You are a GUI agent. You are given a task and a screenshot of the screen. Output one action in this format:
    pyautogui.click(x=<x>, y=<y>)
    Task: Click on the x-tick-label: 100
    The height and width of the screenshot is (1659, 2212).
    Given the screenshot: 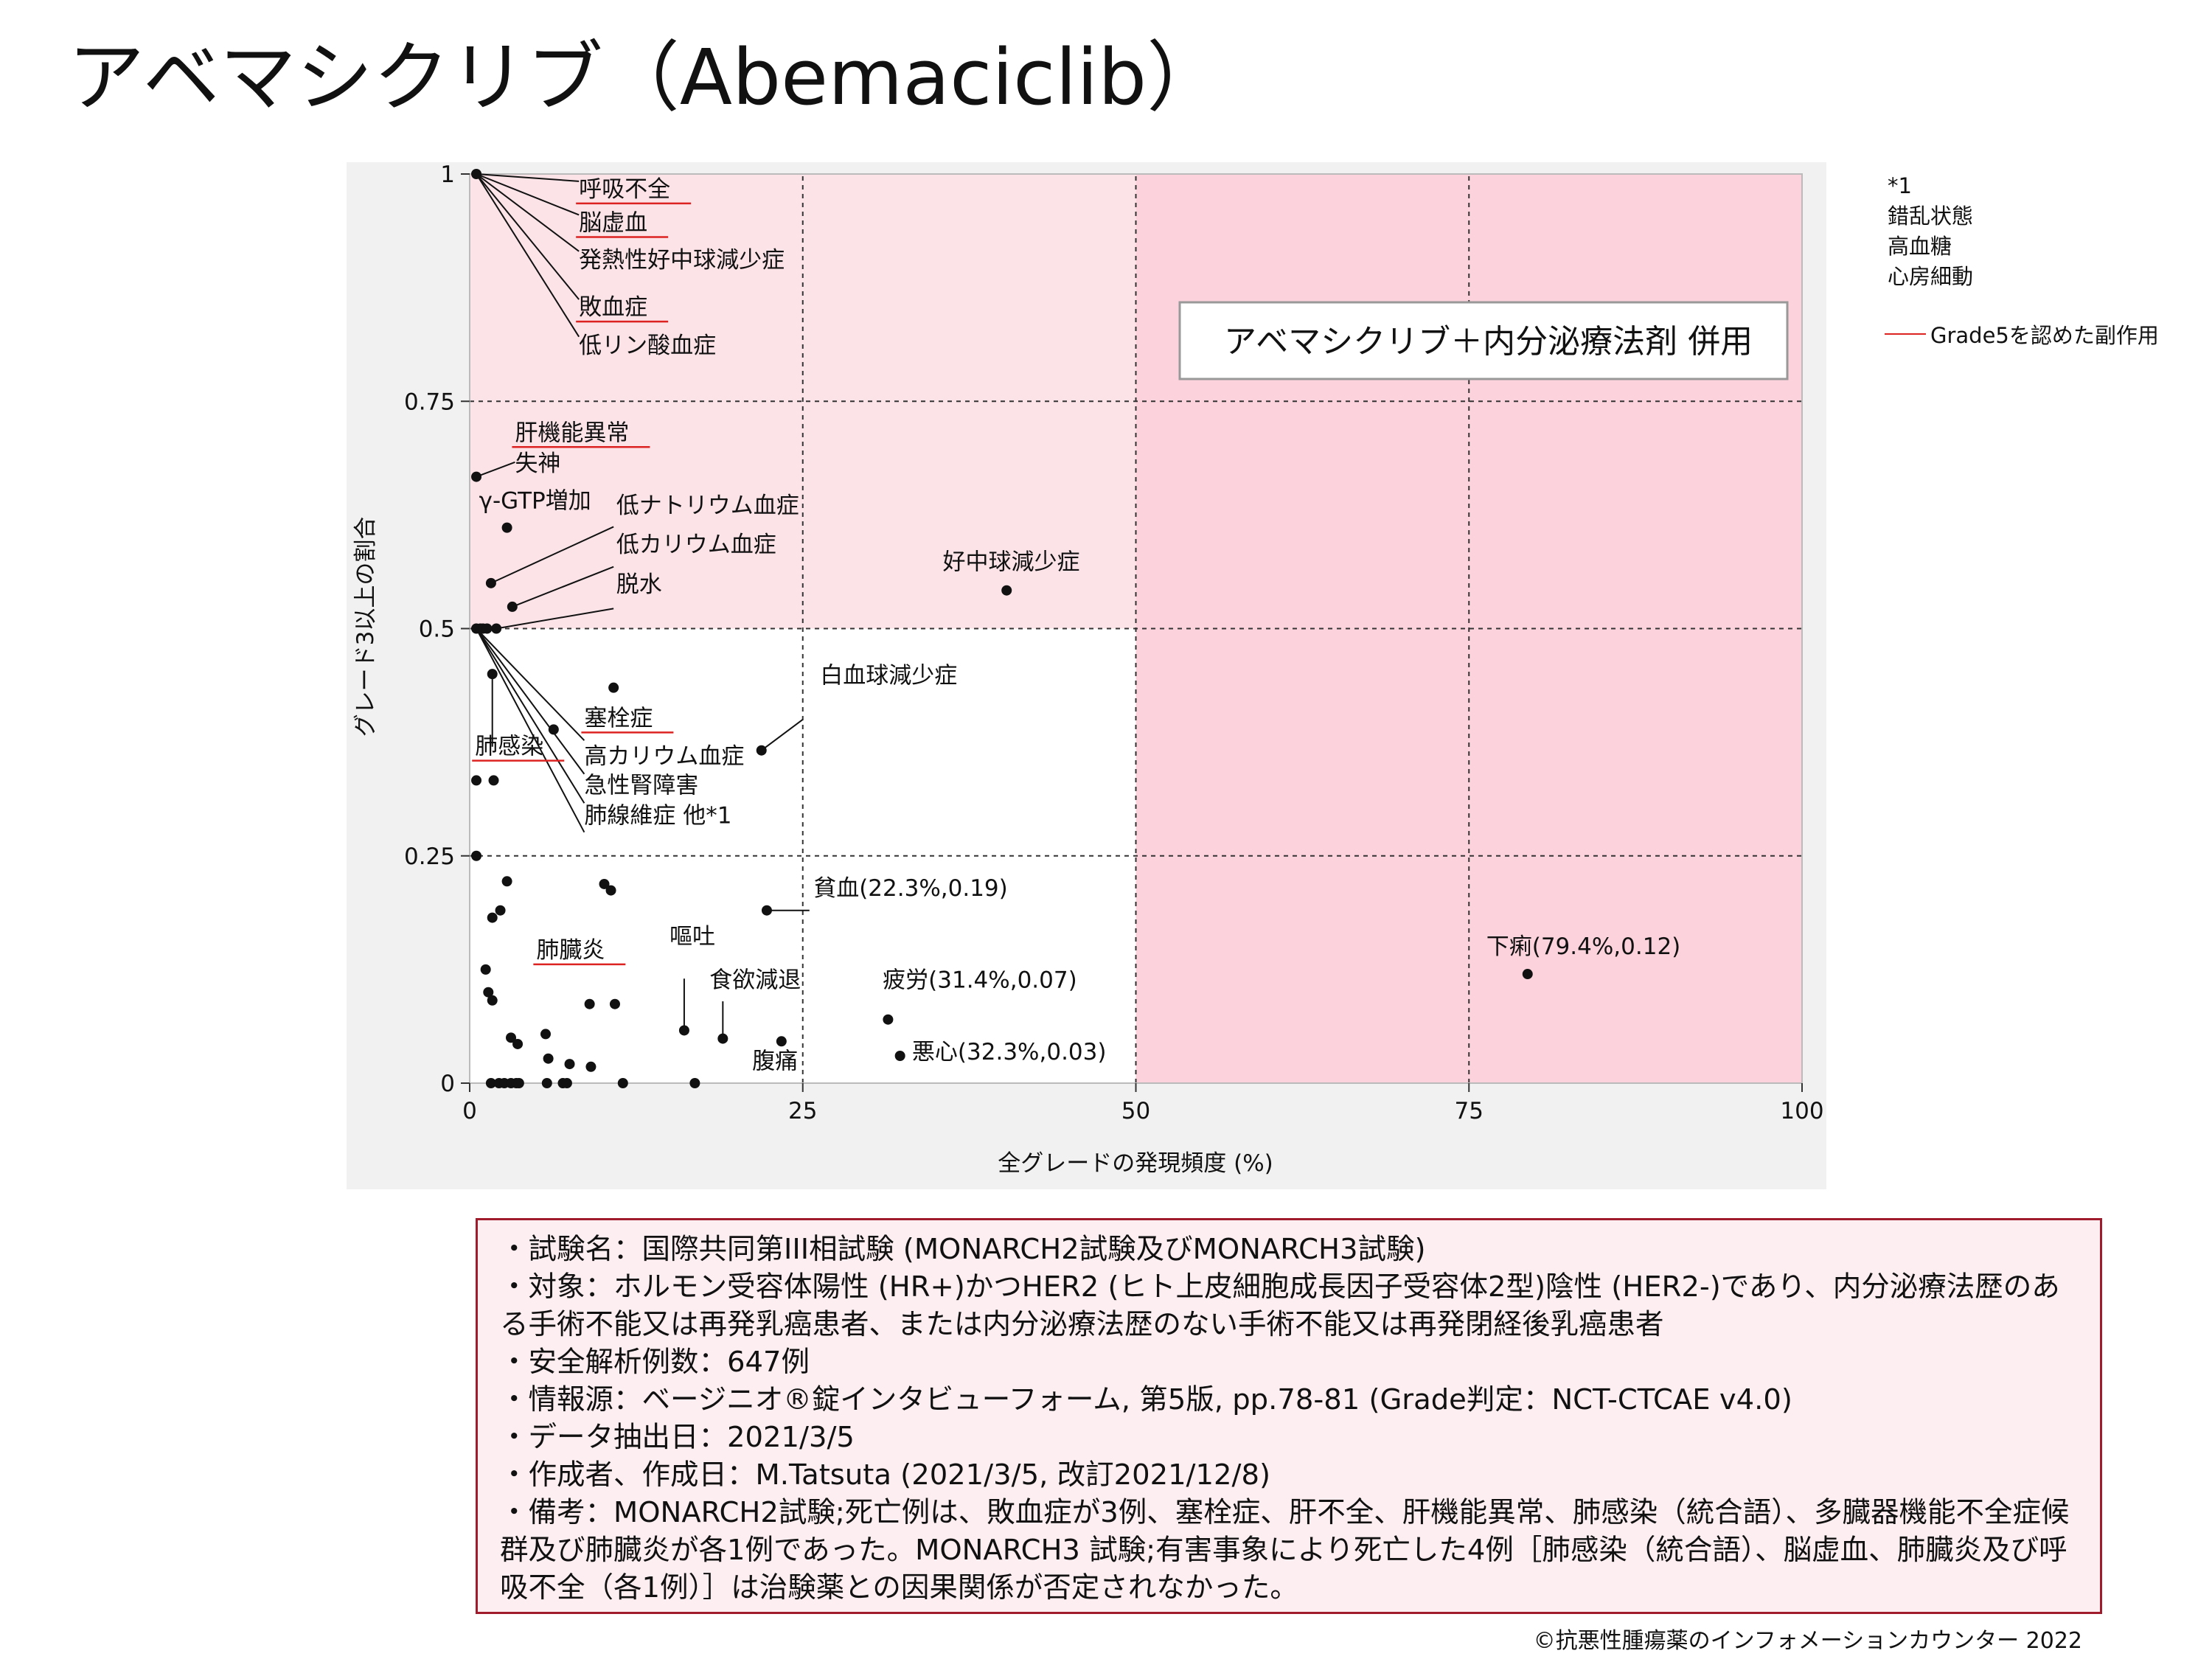 What is the action you would take?
    pyautogui.click(x=1801, y=1111)
    